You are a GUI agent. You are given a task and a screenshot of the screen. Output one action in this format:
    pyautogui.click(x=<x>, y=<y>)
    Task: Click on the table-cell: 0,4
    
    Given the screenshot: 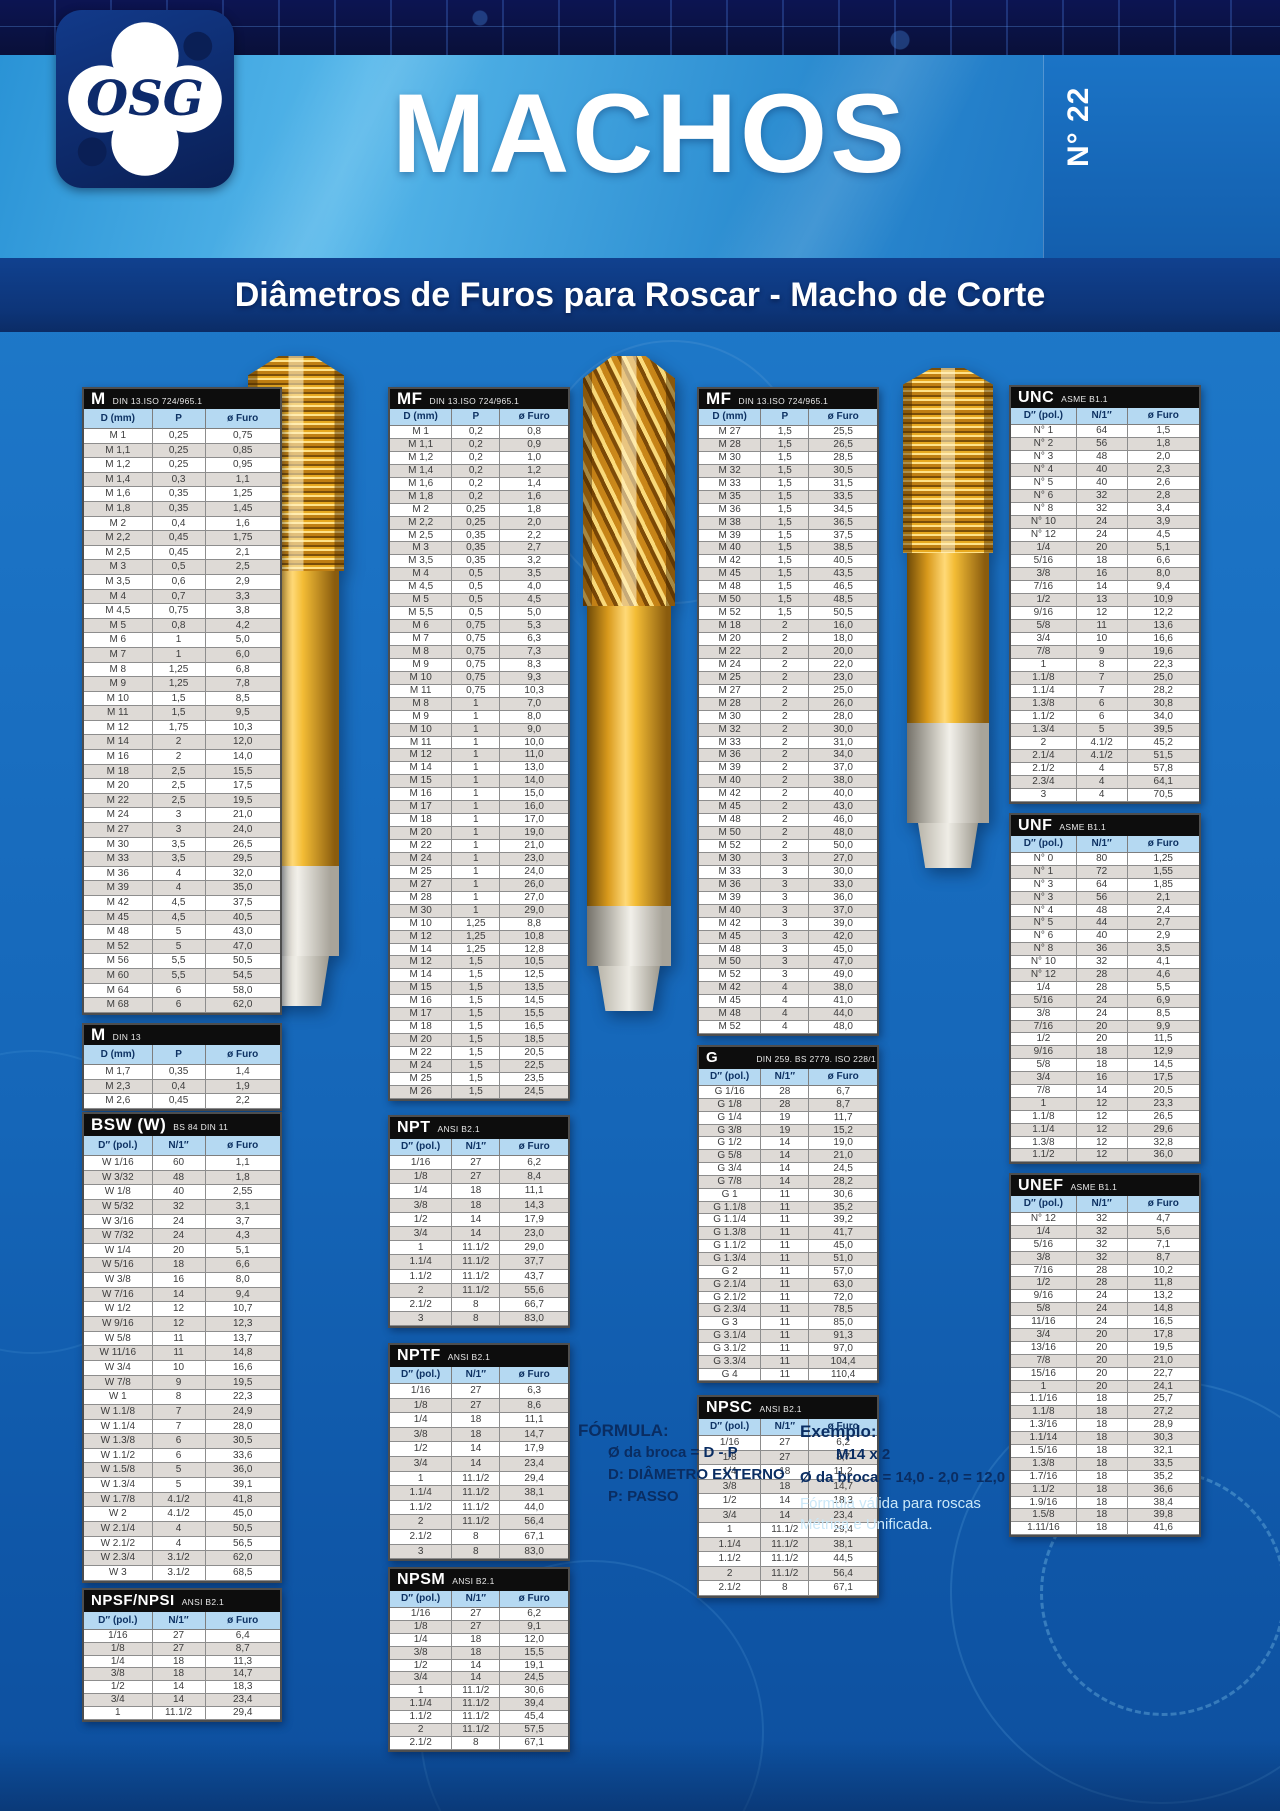 What is the action you would take?
    pyautogui.click(x=179, y=1087)
    